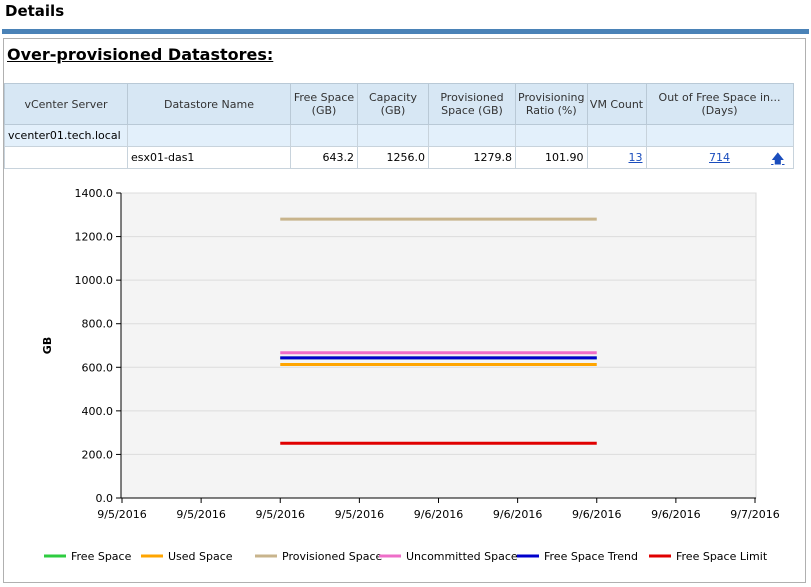  What do you see at coordinates (720, 157) in the screenshot?
I see `days-link: 714` at bounding box center [720, 157].